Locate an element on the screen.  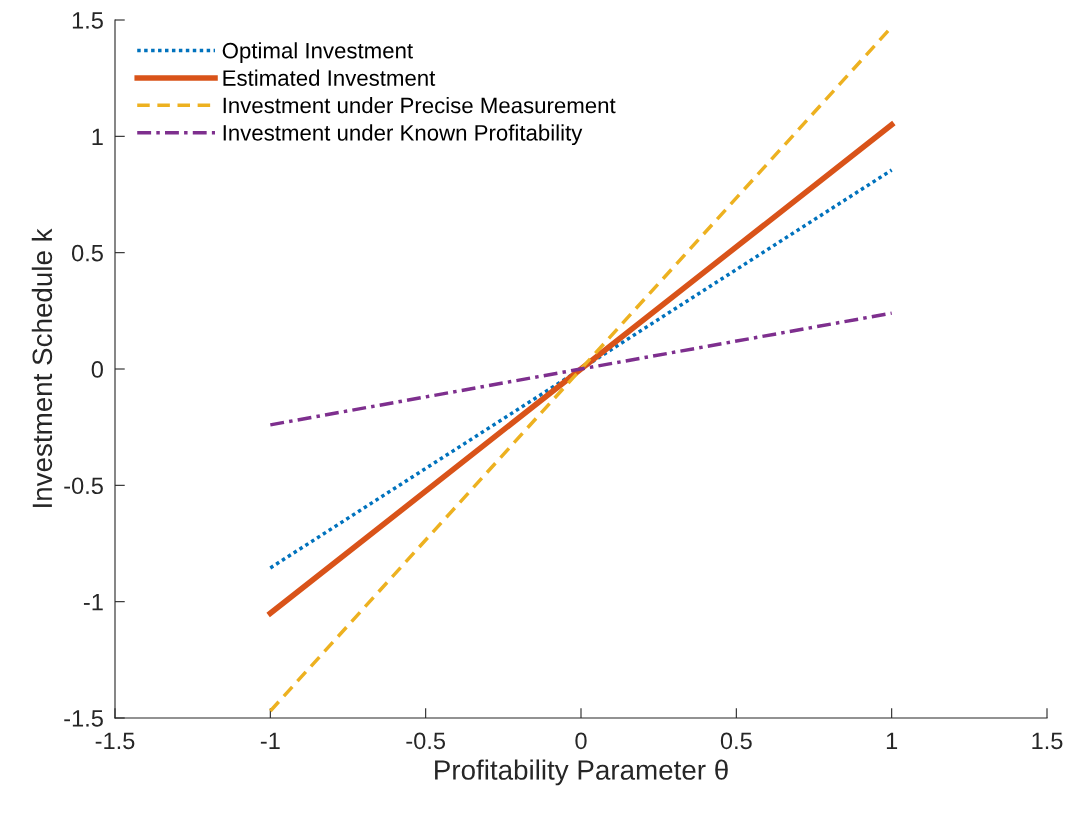
legend-label: Estimated Investment is located at coordinates (329, 77).